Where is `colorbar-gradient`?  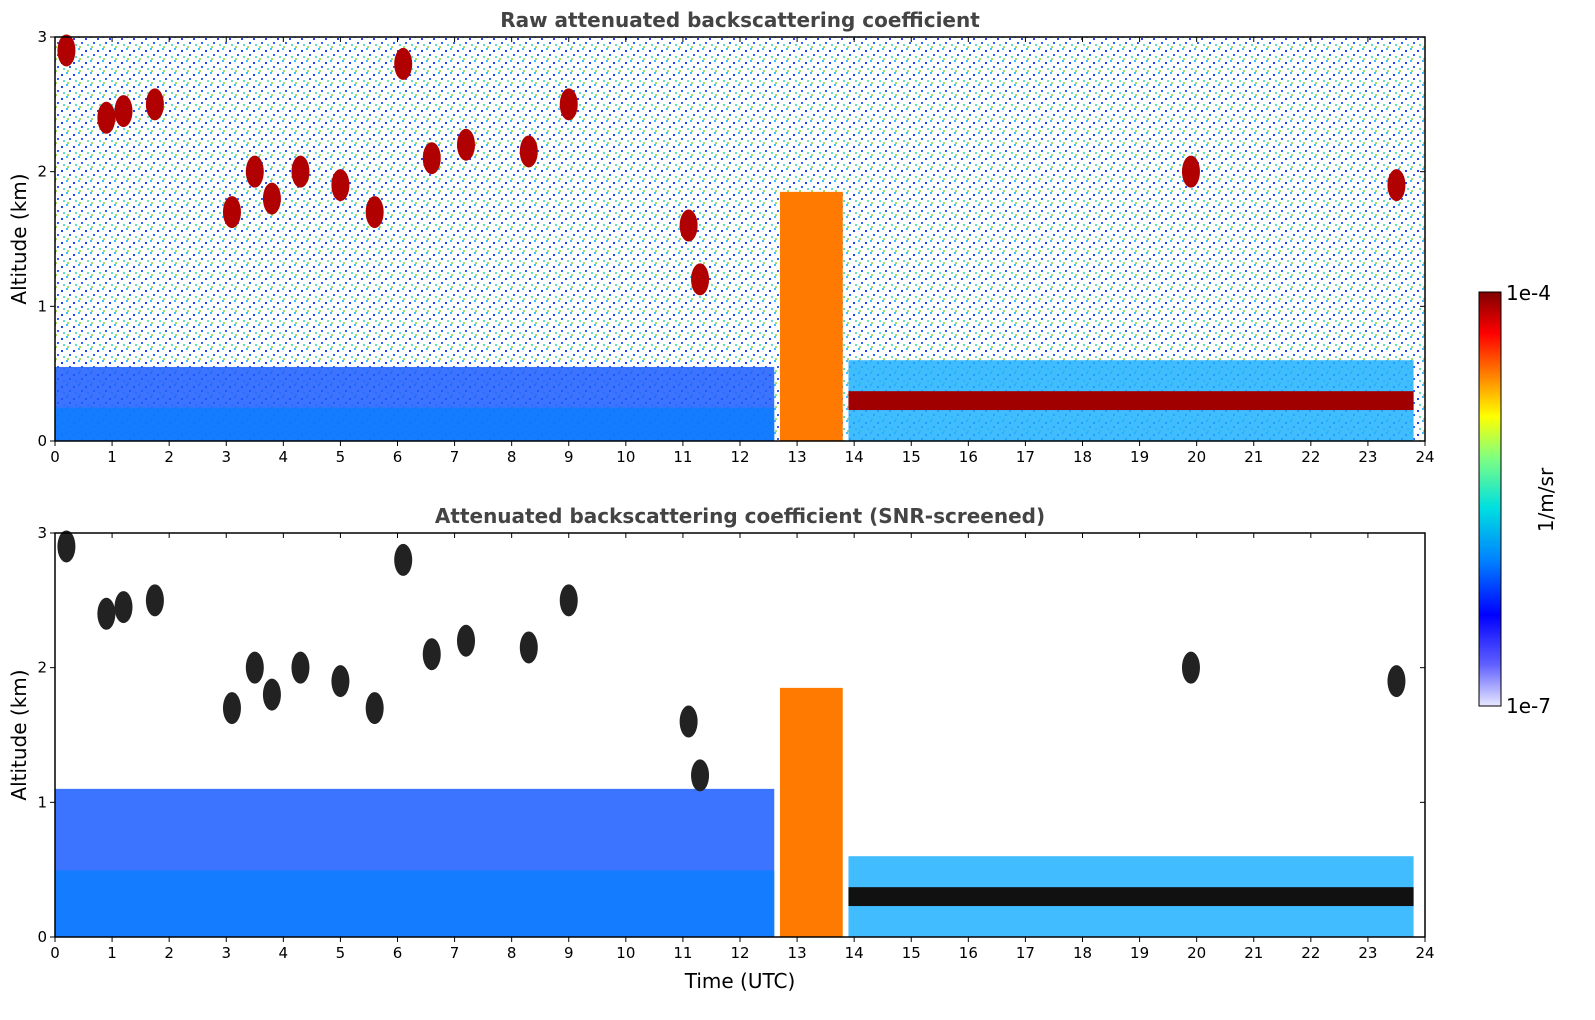 colorbar-gradient is located at coordinates (1490, 499).